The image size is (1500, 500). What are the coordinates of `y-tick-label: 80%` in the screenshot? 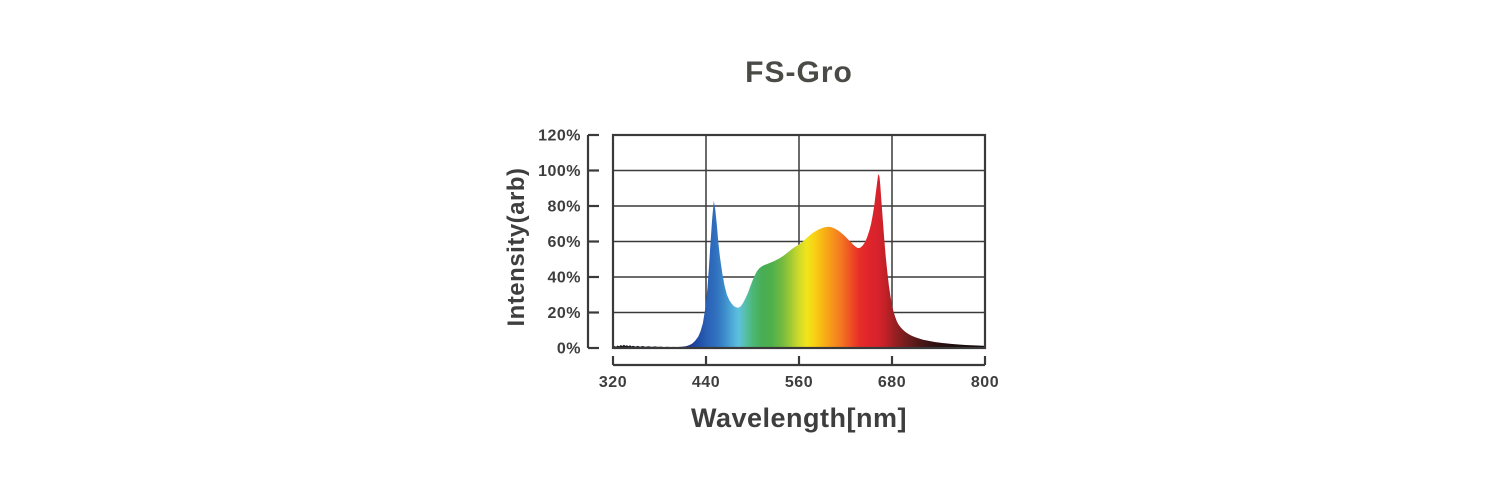 It's located at (564, 207).